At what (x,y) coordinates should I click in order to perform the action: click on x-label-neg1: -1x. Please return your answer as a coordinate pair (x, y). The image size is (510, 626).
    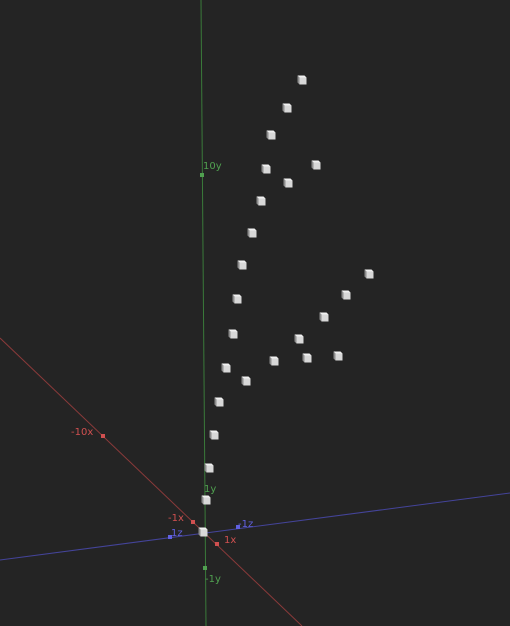
    Looking at the image, I should click on (176, 518).